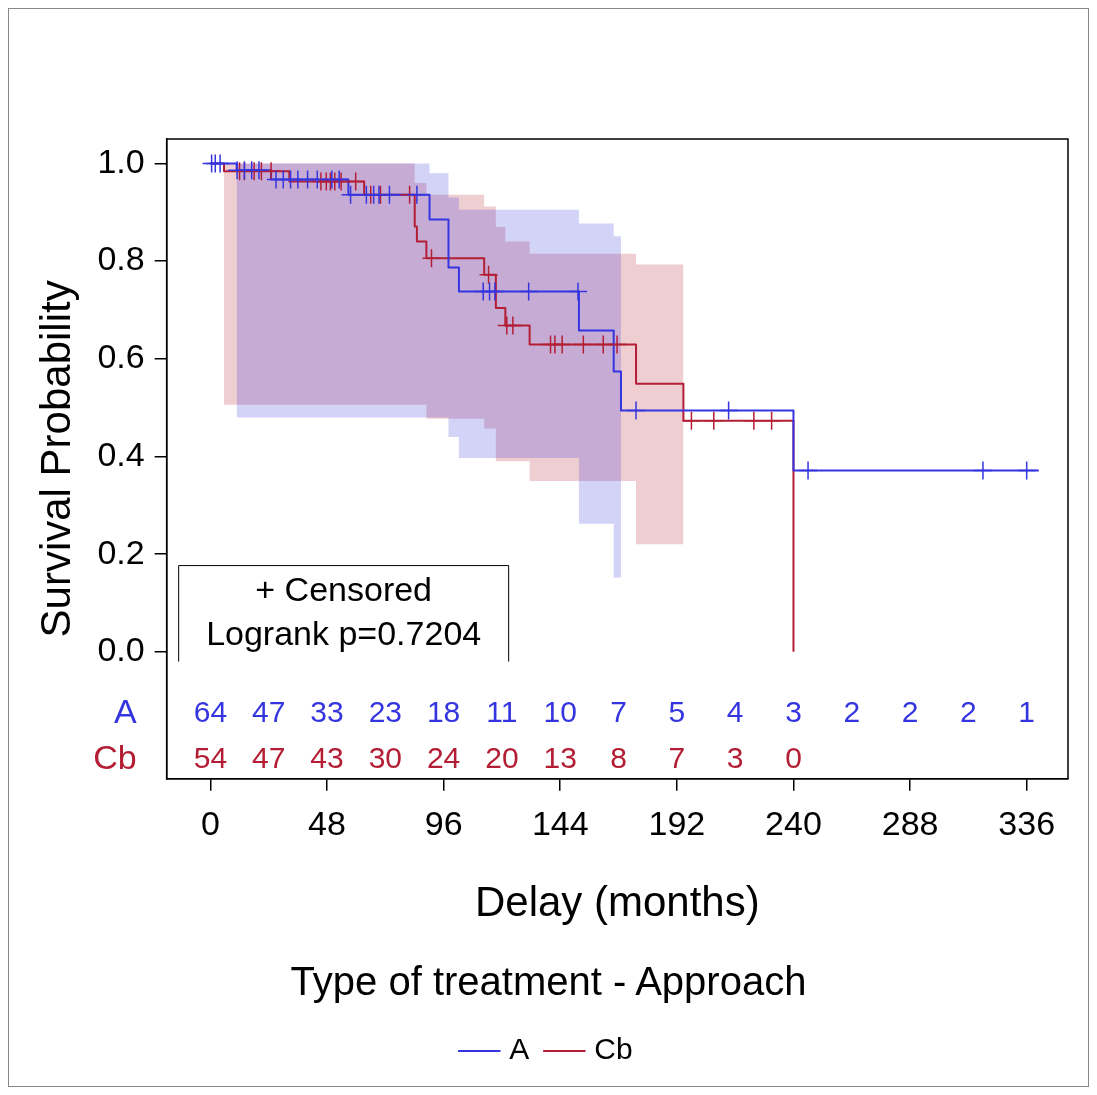 This screenshot has width=1097, height=1095. I want to click on y-tick-label: 0.6, so click(121, 356).